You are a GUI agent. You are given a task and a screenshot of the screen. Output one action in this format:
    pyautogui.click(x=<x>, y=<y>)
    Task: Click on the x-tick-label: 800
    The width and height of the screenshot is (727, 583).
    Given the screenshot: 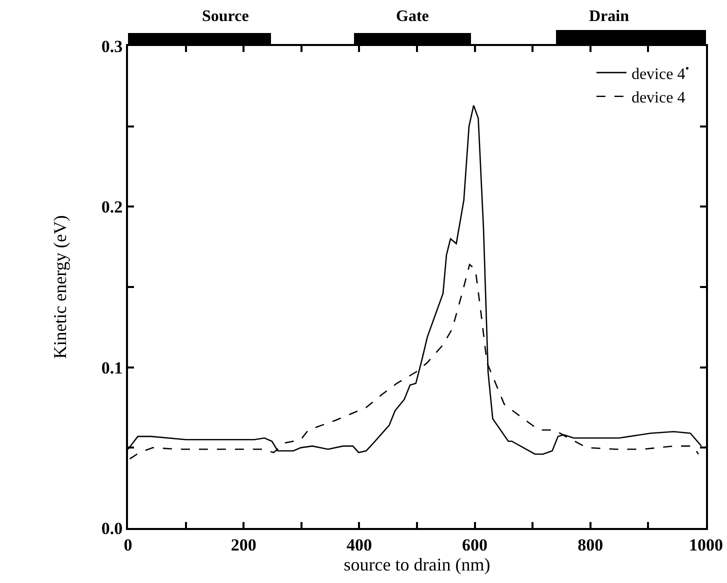 What is the action you would take?
    pyautogui.click(x=591, y=544)
    